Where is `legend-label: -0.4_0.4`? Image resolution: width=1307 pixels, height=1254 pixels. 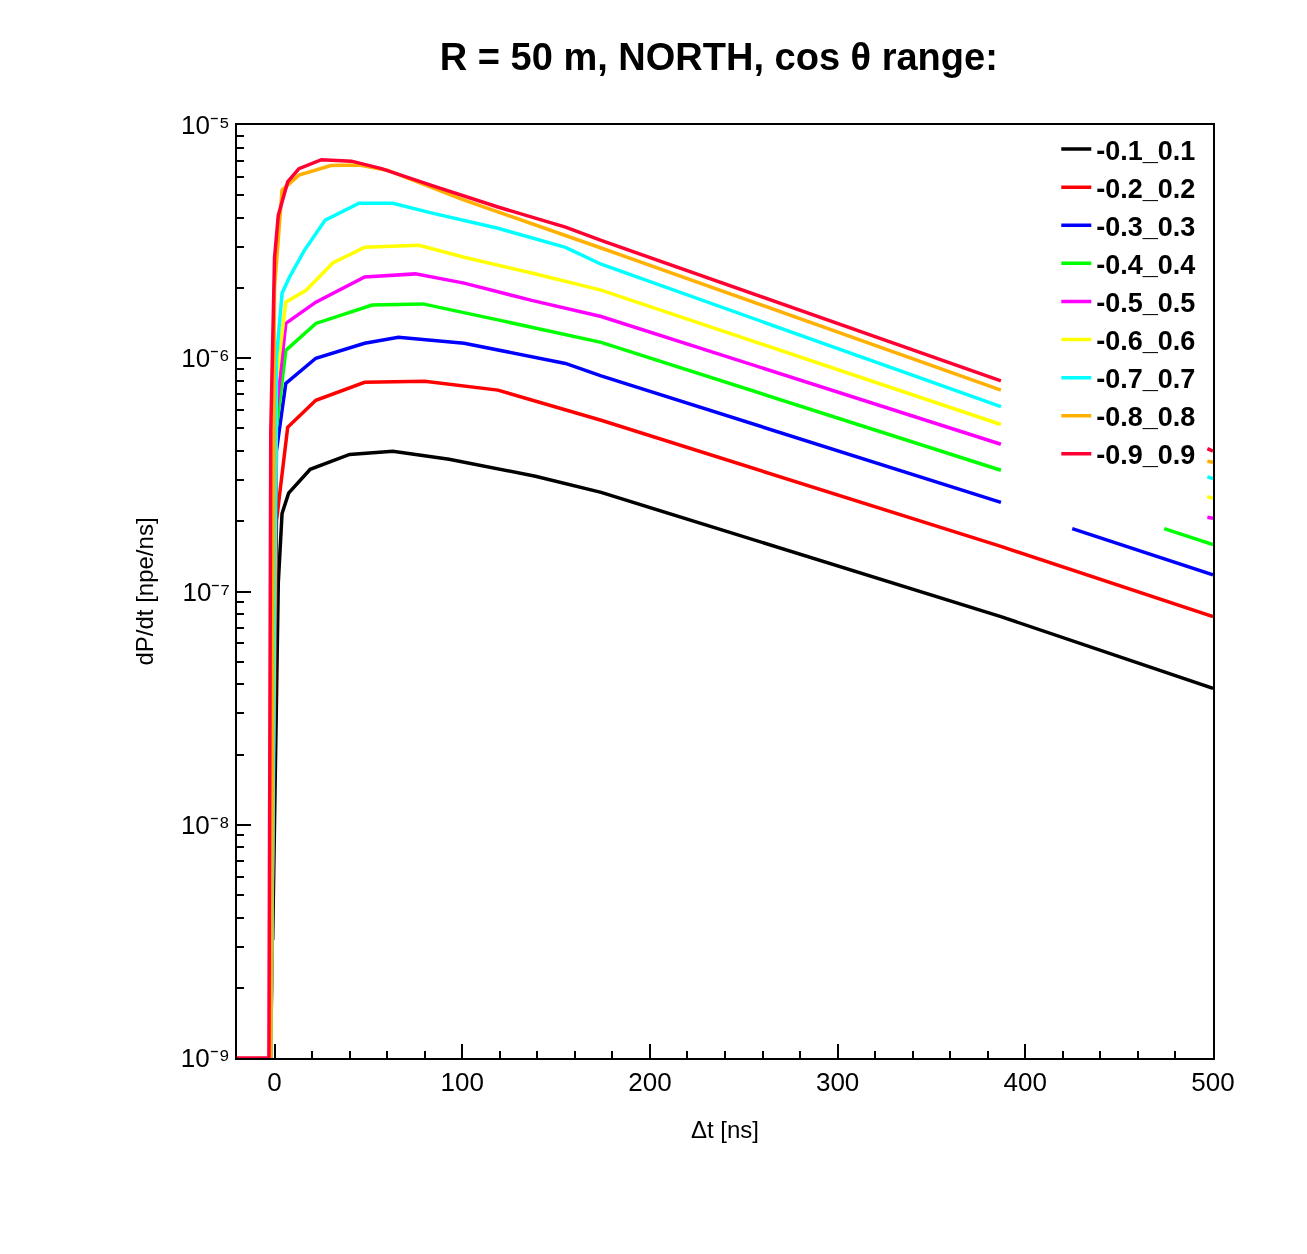
legend-label: -0.4_0.4 is located at coordinates (1146, 264).